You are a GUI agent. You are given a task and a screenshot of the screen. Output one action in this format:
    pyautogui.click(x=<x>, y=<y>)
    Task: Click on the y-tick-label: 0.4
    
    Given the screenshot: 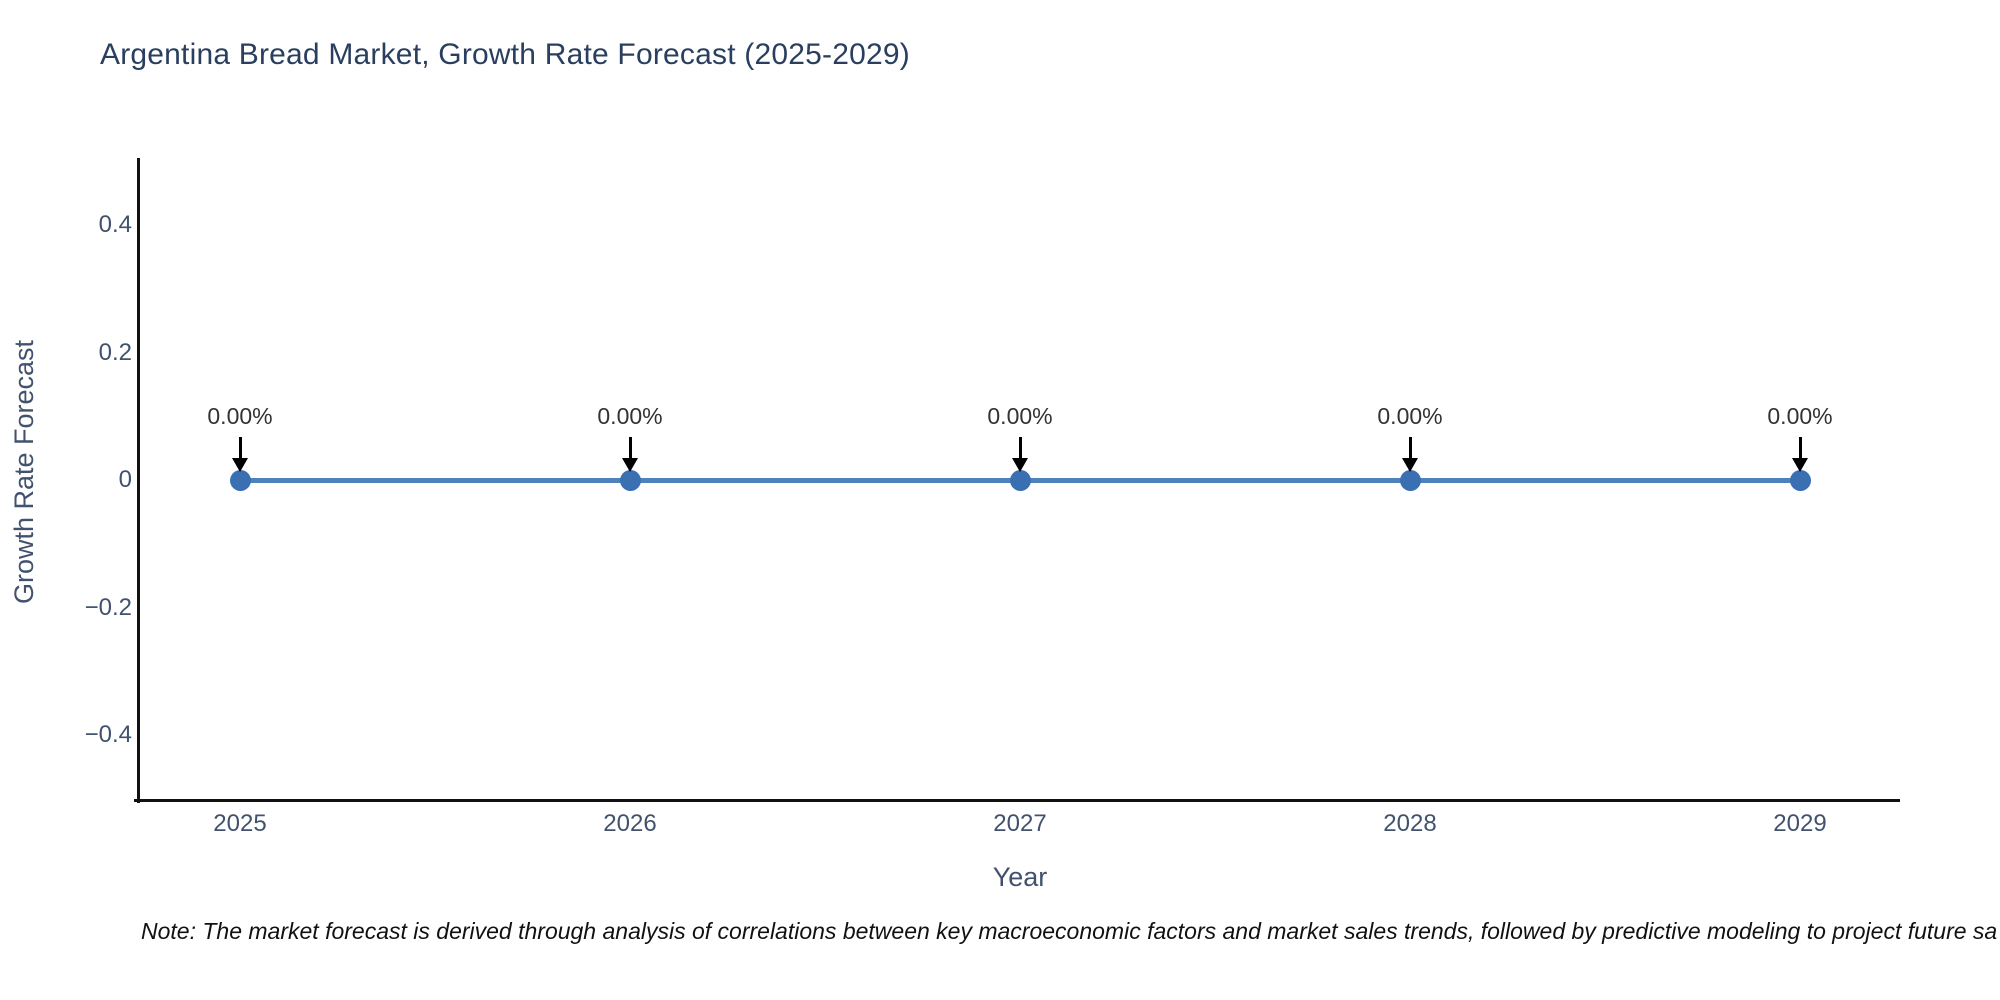 What is the action you would take?
    pyautogui.click(x=115, y=224)
    